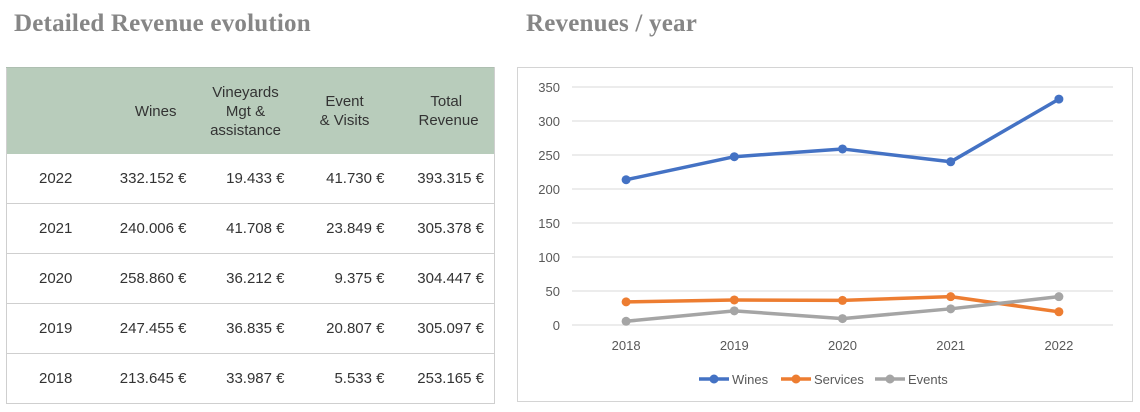 This screenshot has height=412, width=1140. I want to click on header-vineyards: Vineyards Mgt & assistance, so click(245, 110).